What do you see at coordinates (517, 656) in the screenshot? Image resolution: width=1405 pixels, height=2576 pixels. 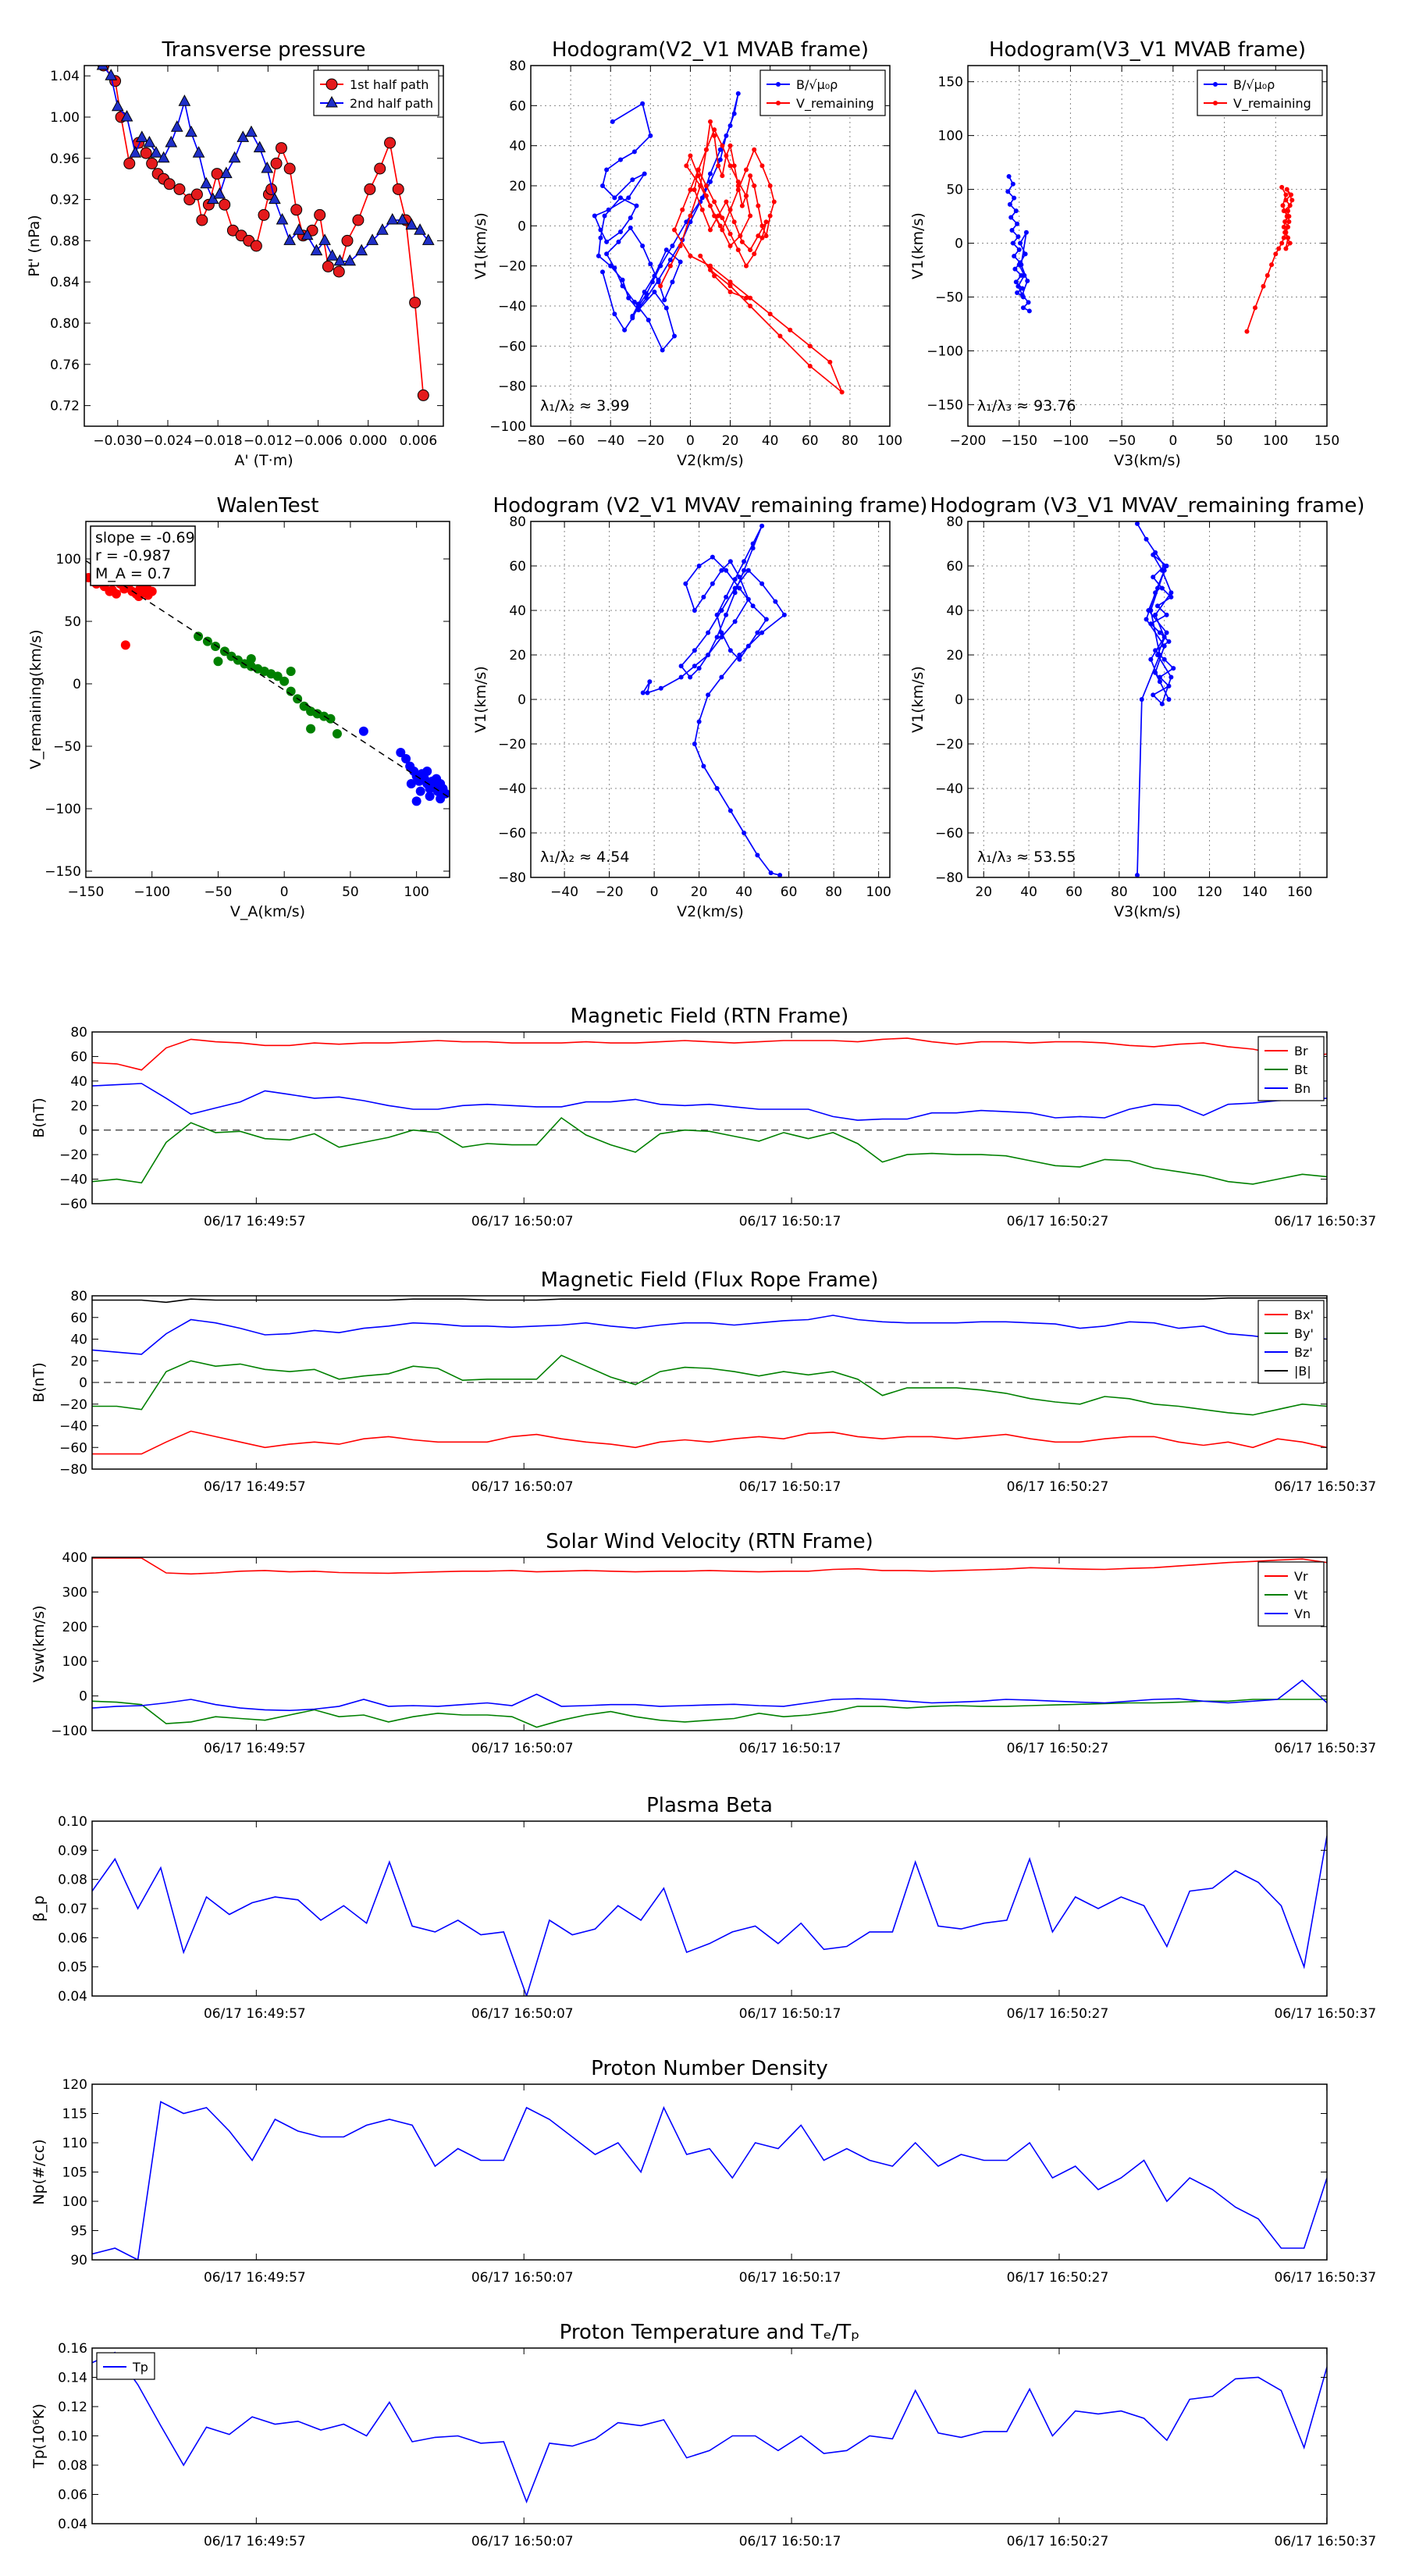 I see `y-tick-label: 20` at bounding box center [517, 656].